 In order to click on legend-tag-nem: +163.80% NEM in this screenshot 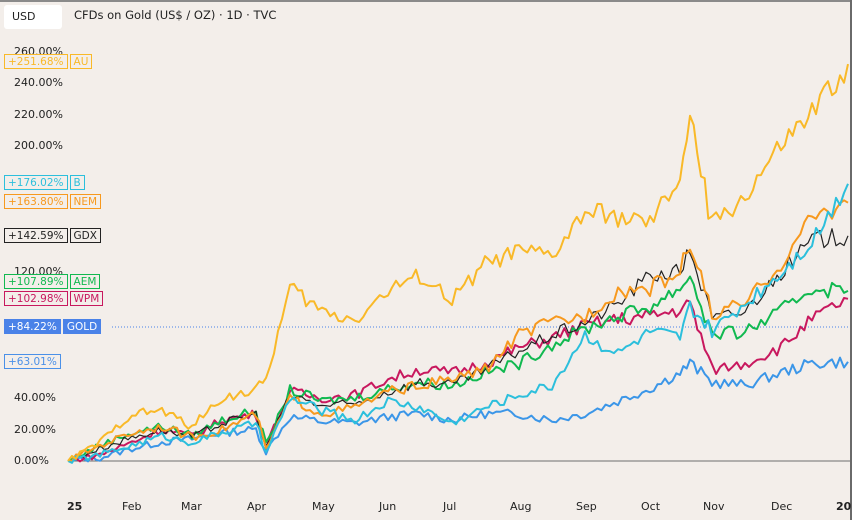, I will do `click(53, 201)`.